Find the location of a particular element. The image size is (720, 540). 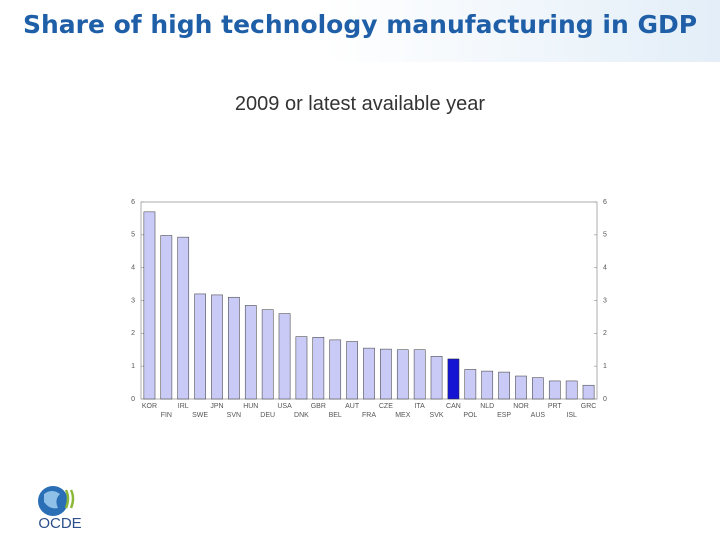

logo: OCDE is located at coordinates (60, 509).